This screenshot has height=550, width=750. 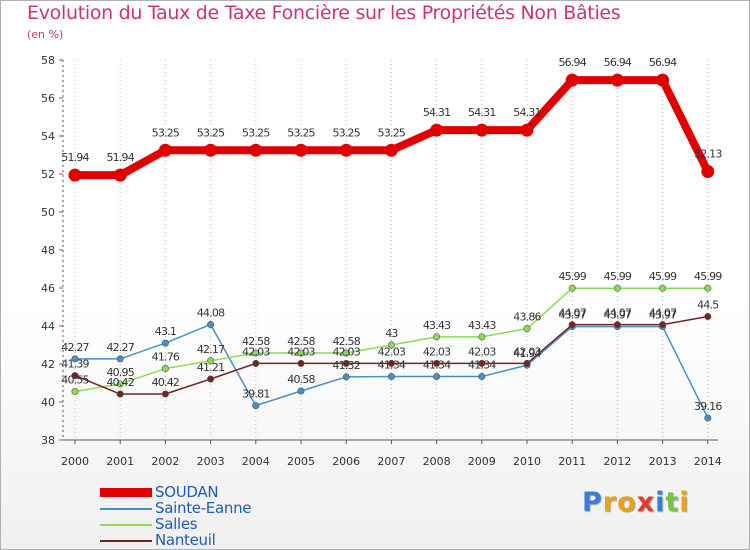 I want to click on data-label-salles: 42.17, so click(x=211, y=349).